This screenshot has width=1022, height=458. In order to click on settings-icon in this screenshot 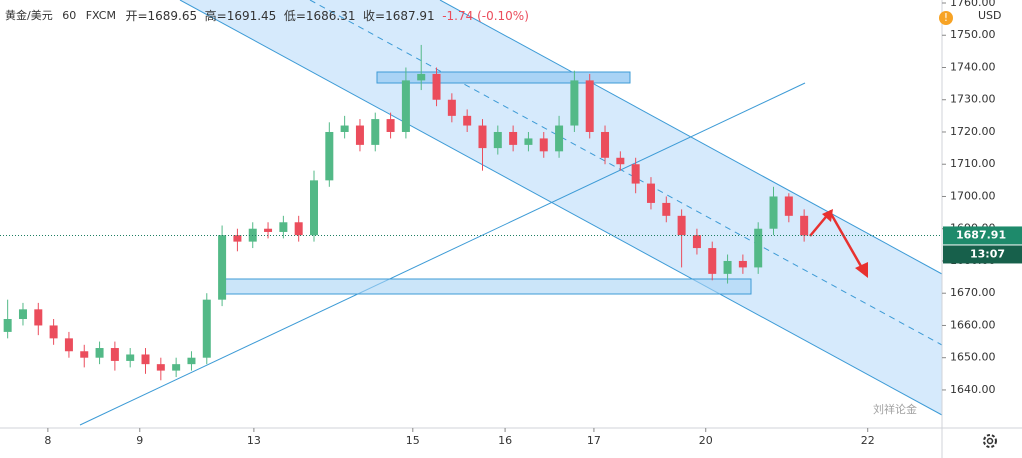, I will do `click(990, 441)`.